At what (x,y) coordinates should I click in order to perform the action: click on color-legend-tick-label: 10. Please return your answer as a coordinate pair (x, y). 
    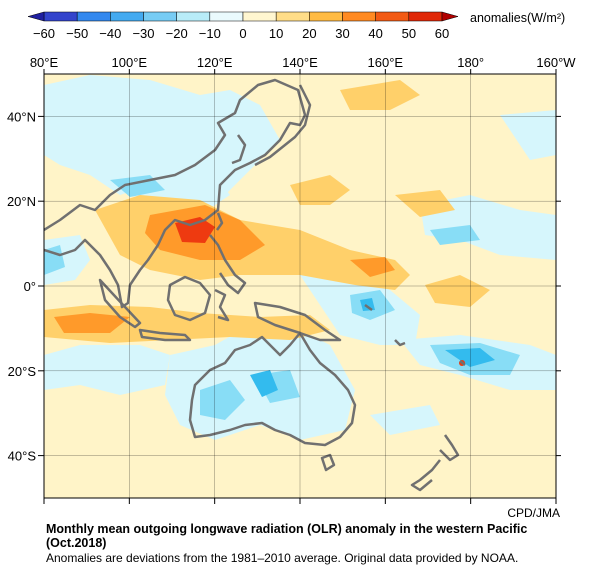
    Looking at the image, I should click on (276, 33).